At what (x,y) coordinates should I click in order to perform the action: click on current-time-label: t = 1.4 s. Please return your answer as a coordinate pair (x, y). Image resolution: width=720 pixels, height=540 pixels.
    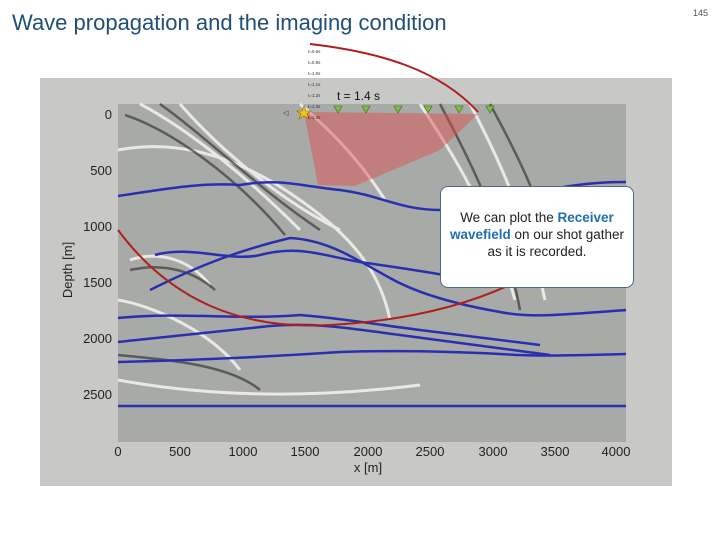
    Looking at the image, I should click on (358, 96).